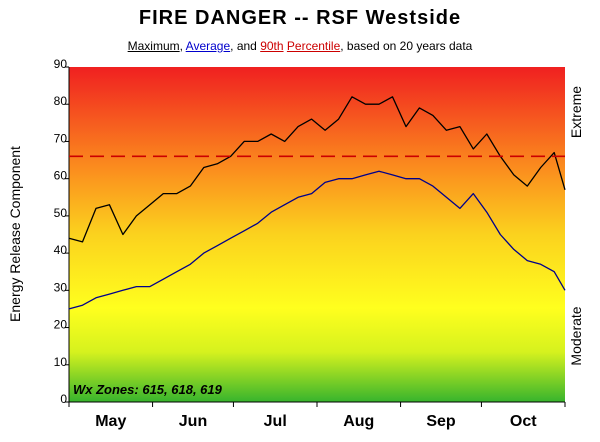 This screenshot has height=442, width=600. I want to click on legend-maximum: Maximum, so click(153, 46).